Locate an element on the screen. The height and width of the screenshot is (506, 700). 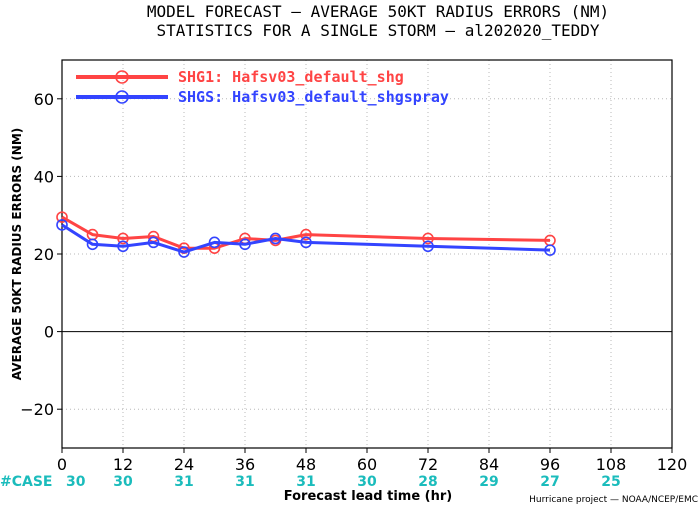
case-count: 27 is located at coordinates (549, 482).